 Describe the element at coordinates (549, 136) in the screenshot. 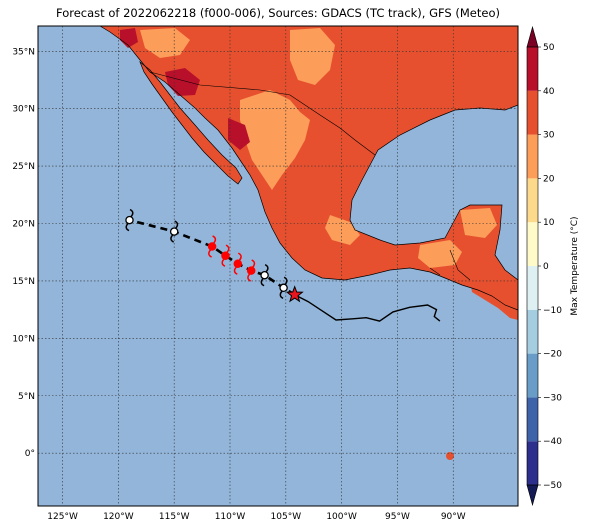

I see `colorbar-tick-label: 30` at that location.